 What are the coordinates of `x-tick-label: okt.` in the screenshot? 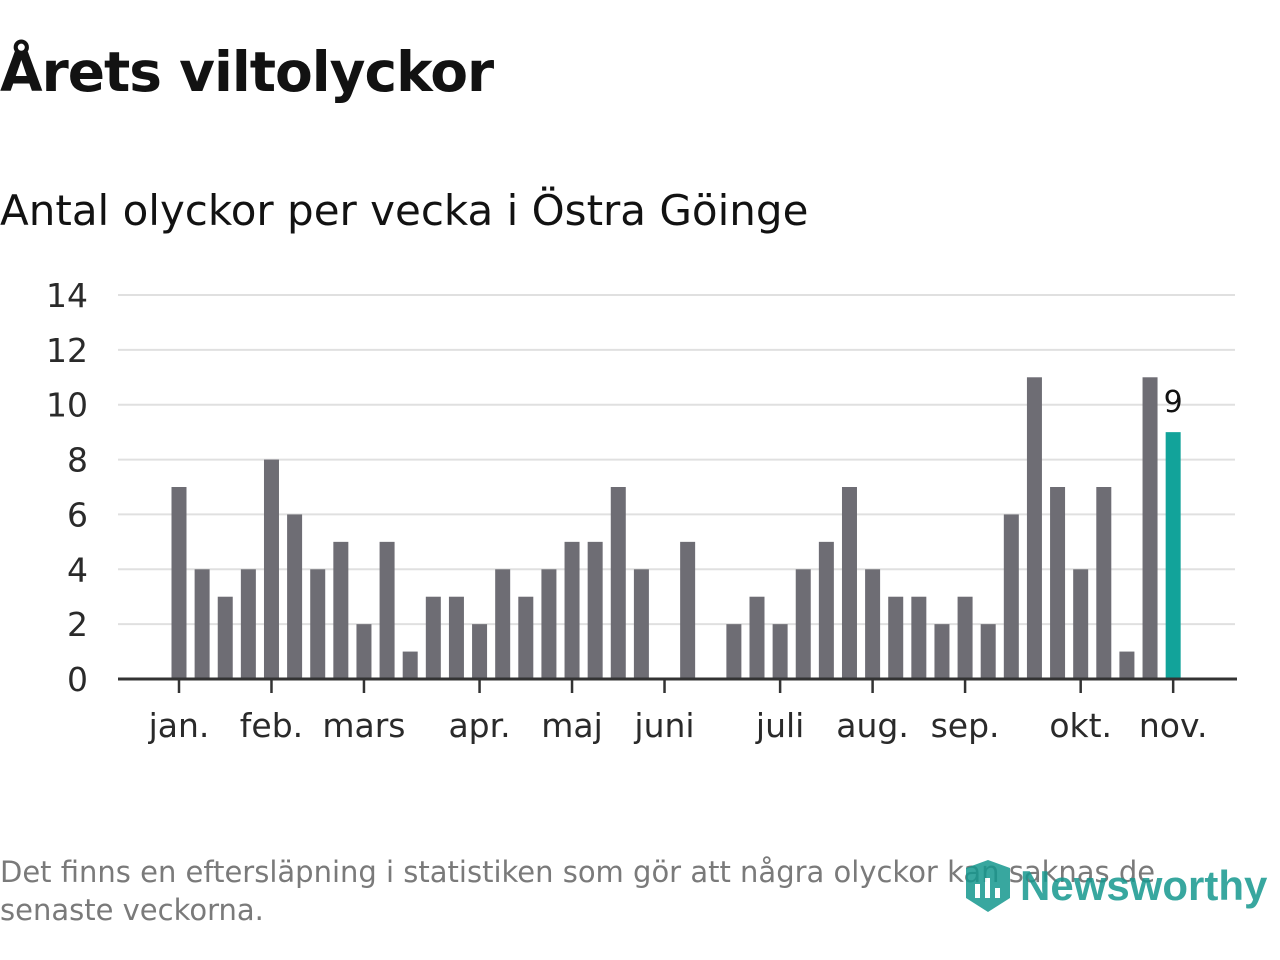 It's located at (1080, 725).